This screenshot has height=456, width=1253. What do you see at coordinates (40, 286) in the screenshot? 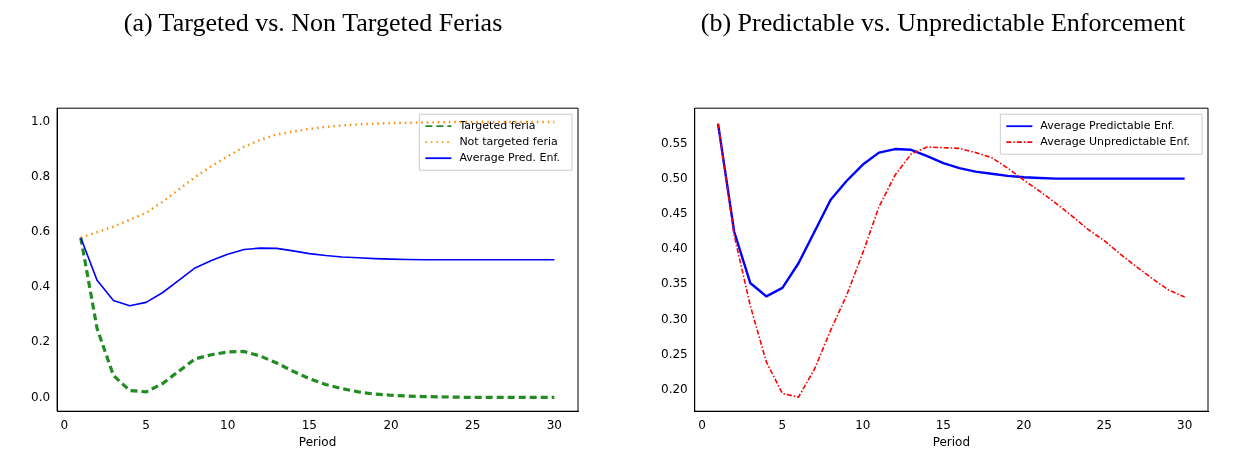
I see `y-tick-label: 0.4` at bounding box center [40, 286].